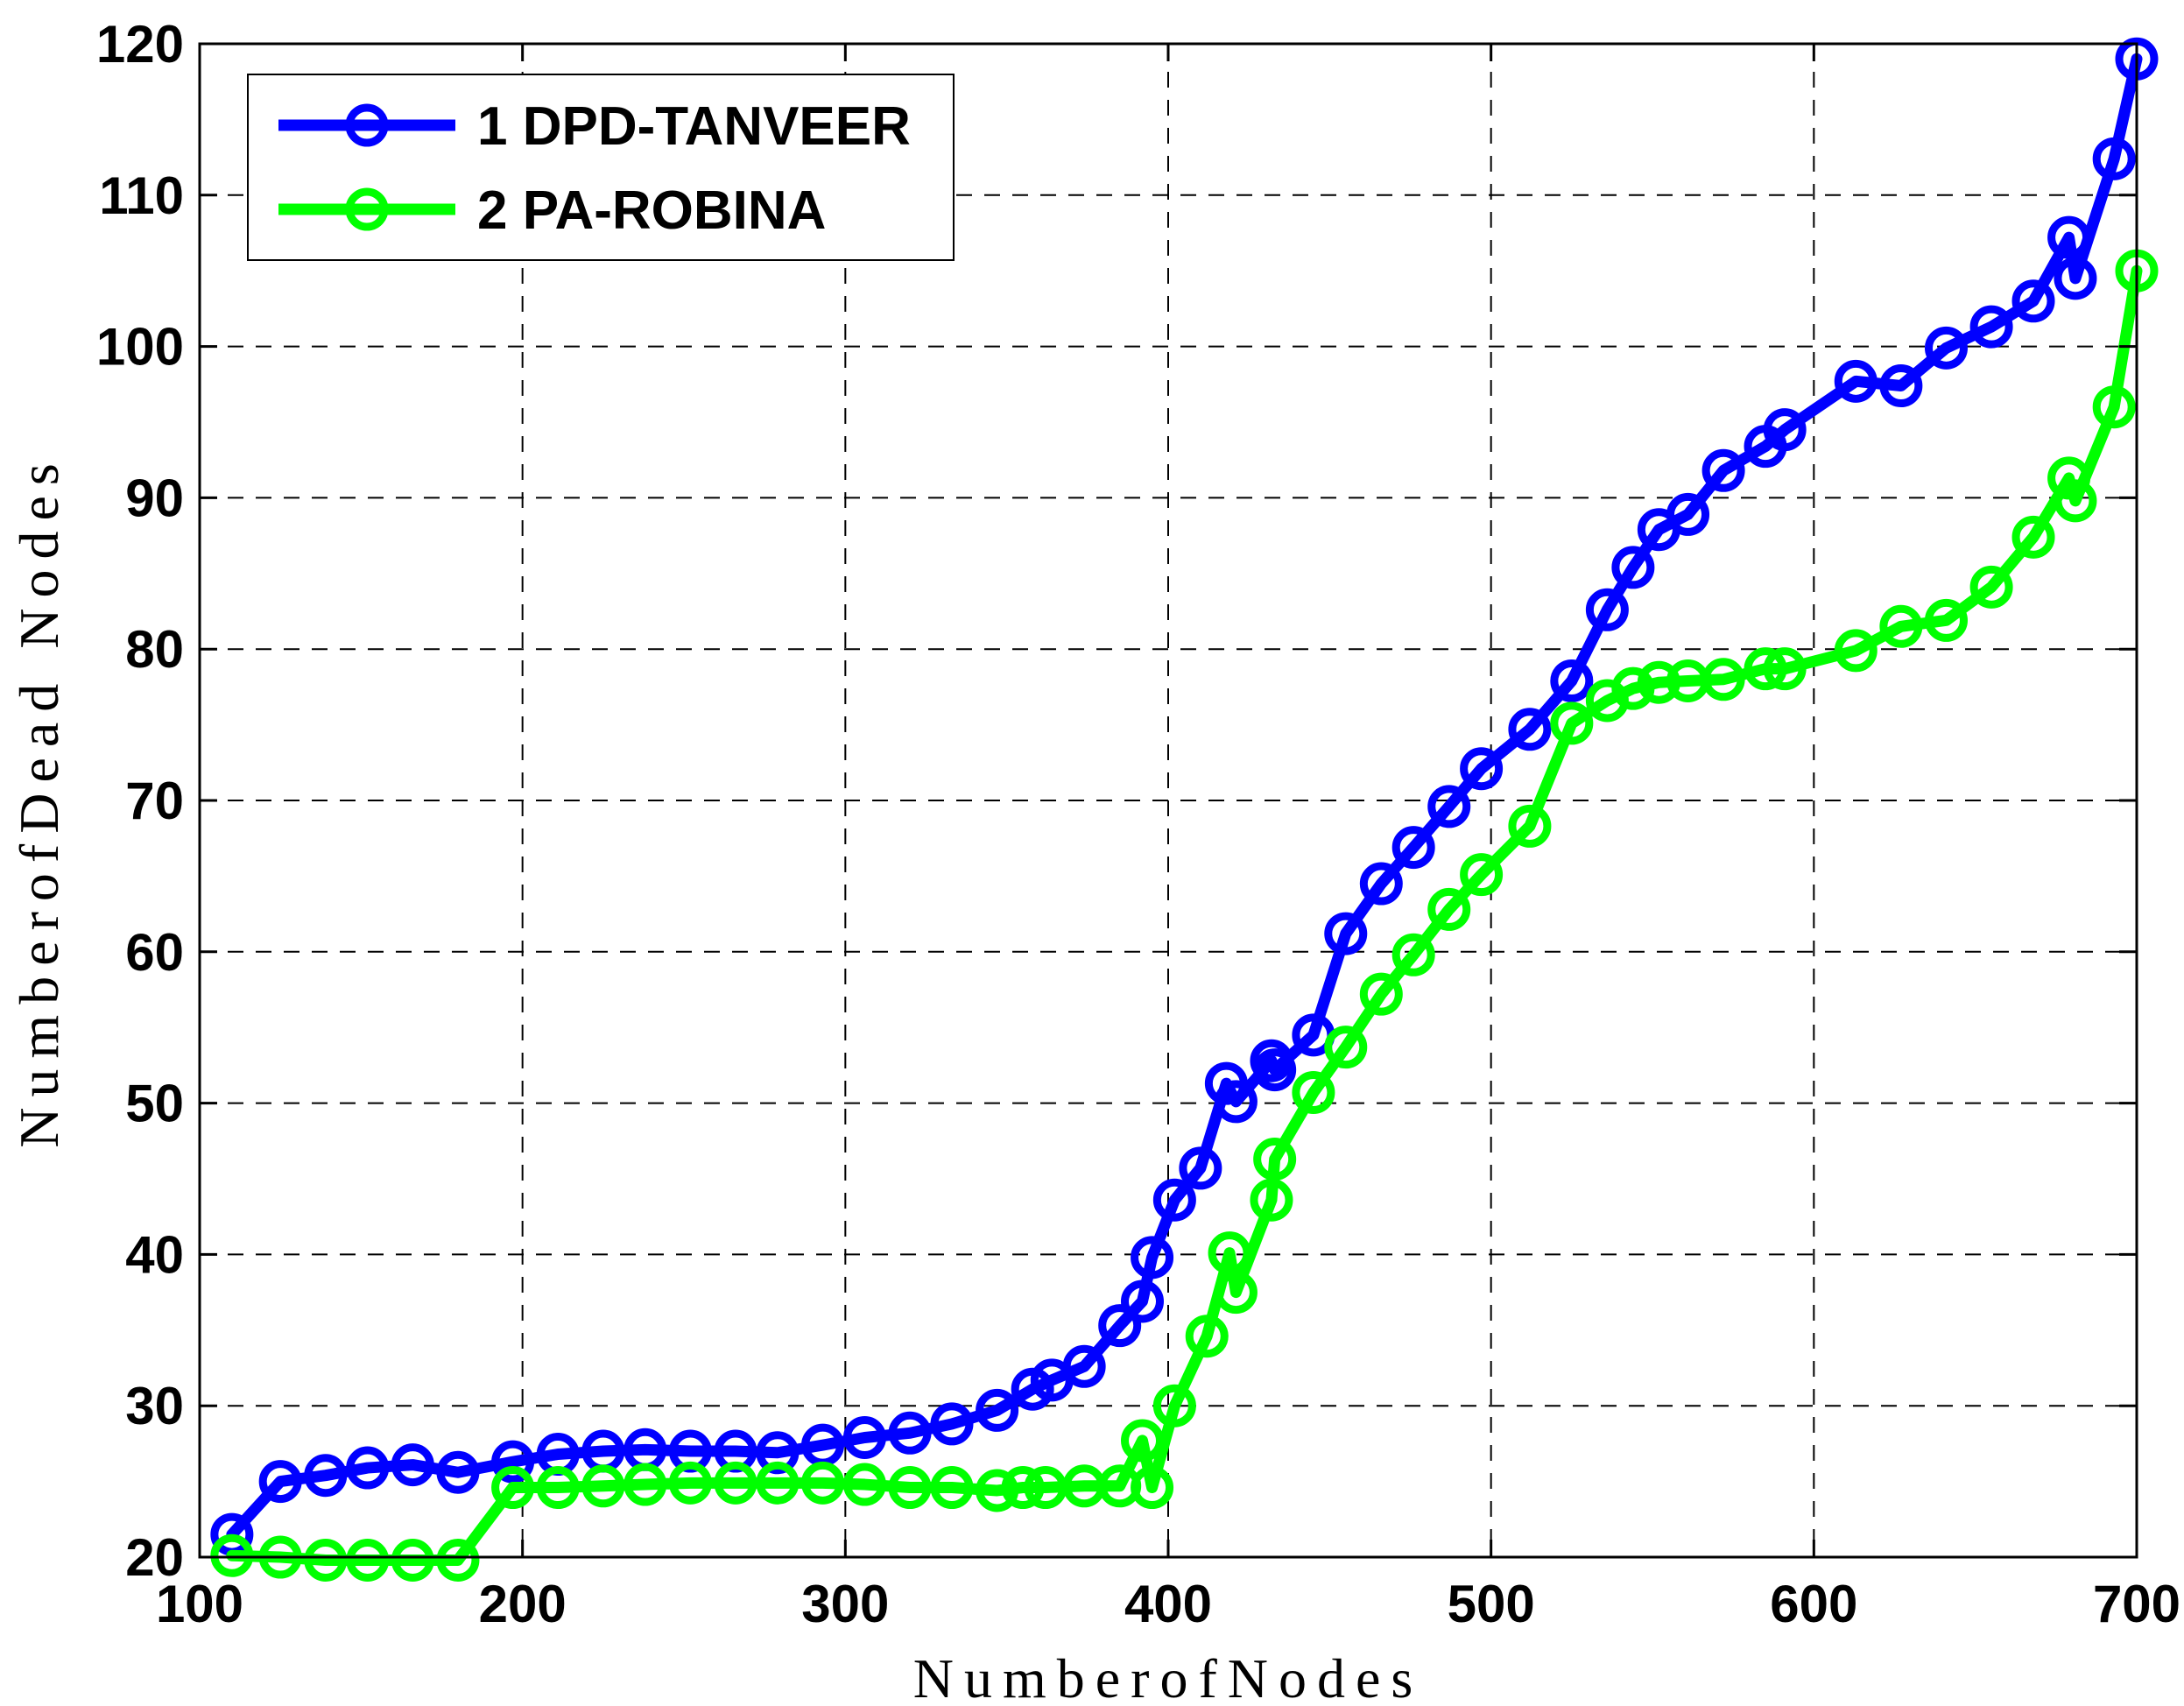 The image size is (2184, 1706). What do you see at coordinates (141, 195) in the screenshot?
I see `y-tick-label: 110` at bounding box center [141, 195].